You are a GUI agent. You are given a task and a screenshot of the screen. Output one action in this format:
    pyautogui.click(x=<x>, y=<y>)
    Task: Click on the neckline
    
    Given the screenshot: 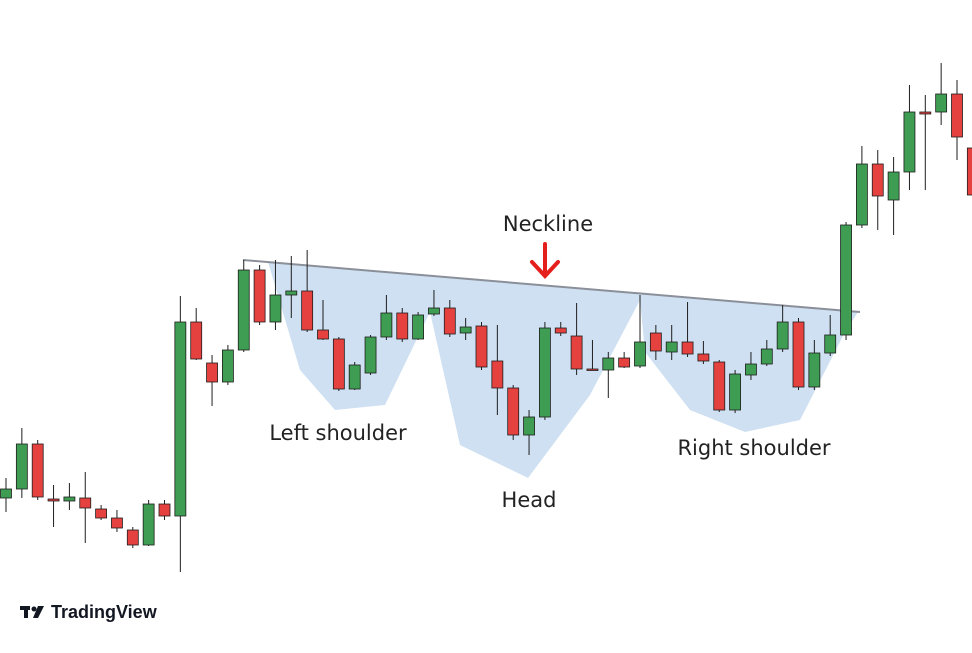 What is the action you would take?
    pyautogui.click(x=551, y=286)
    